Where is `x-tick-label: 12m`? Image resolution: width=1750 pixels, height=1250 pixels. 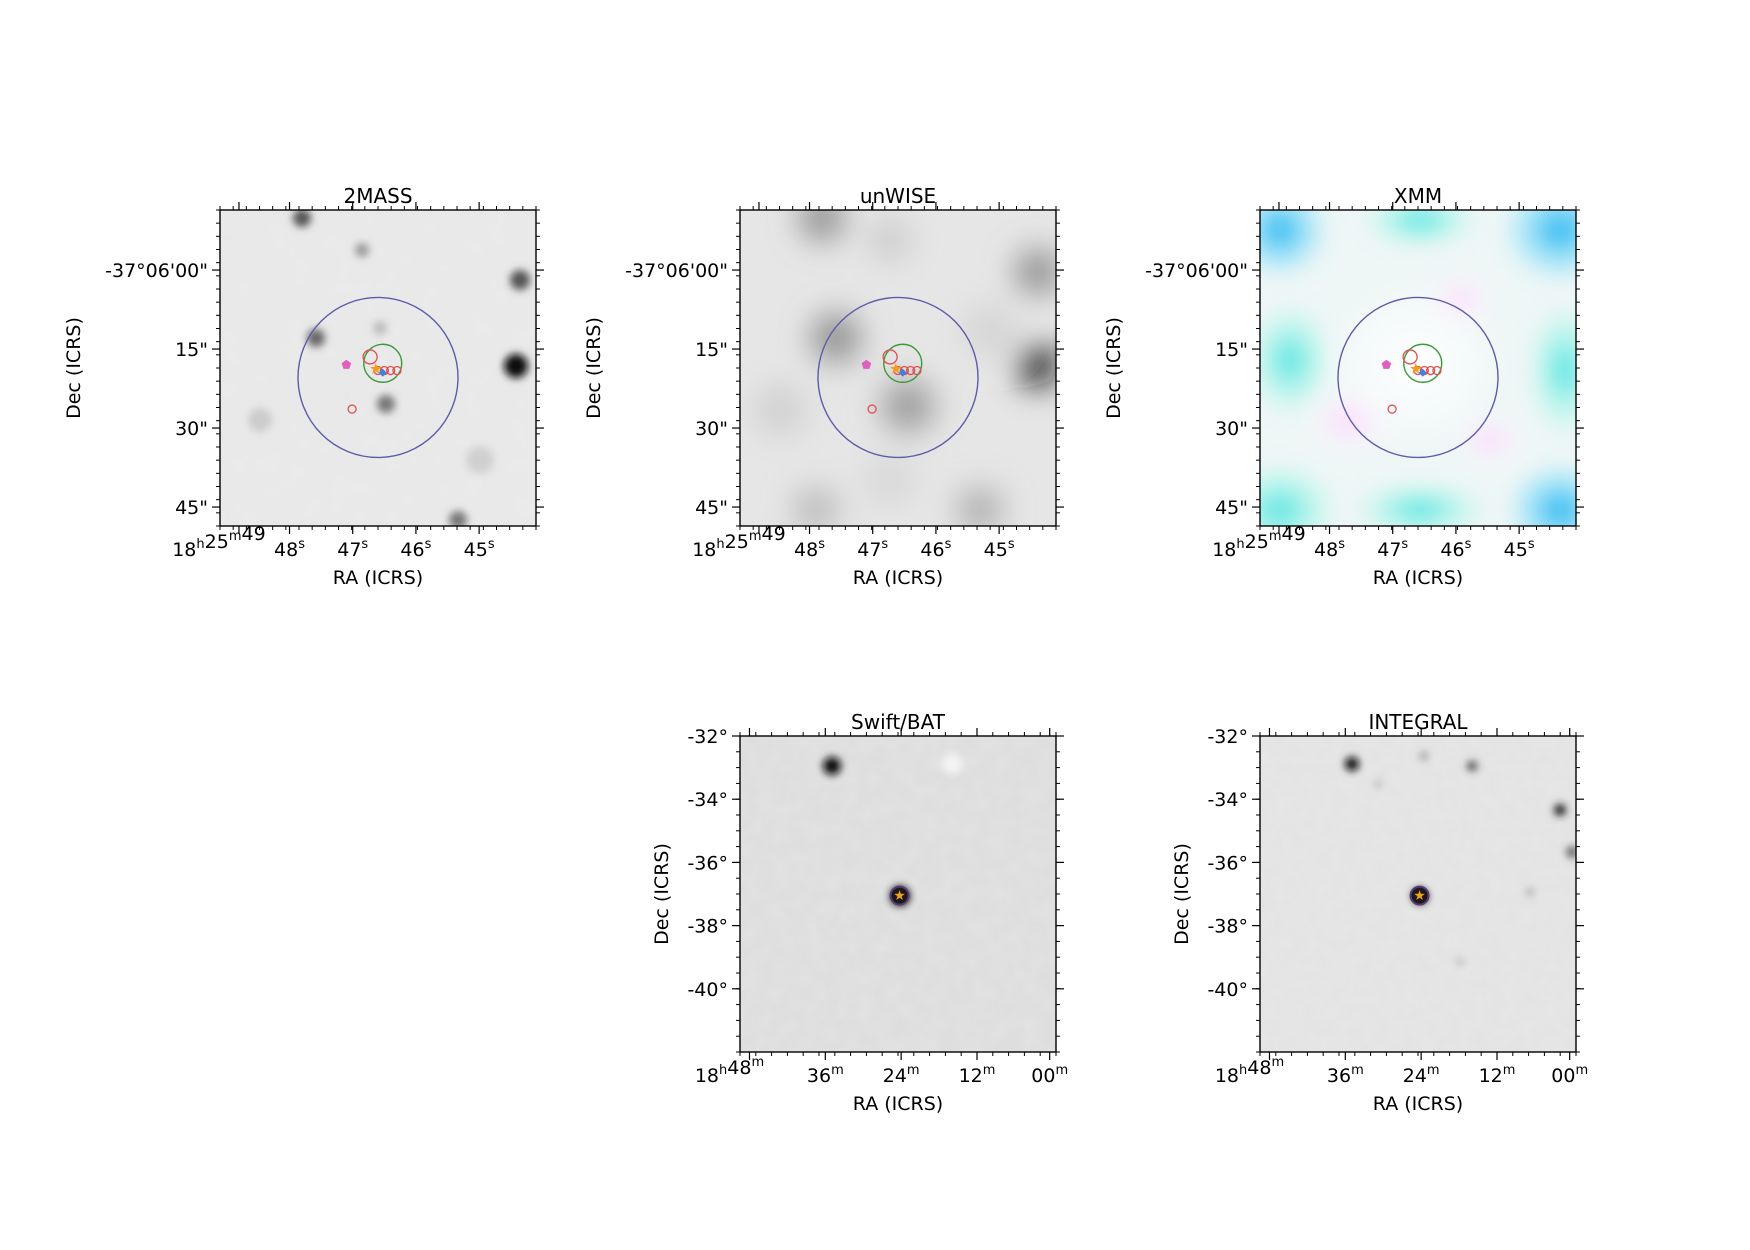
x-tick-label: 12m is located at coordinates (977, 1075).